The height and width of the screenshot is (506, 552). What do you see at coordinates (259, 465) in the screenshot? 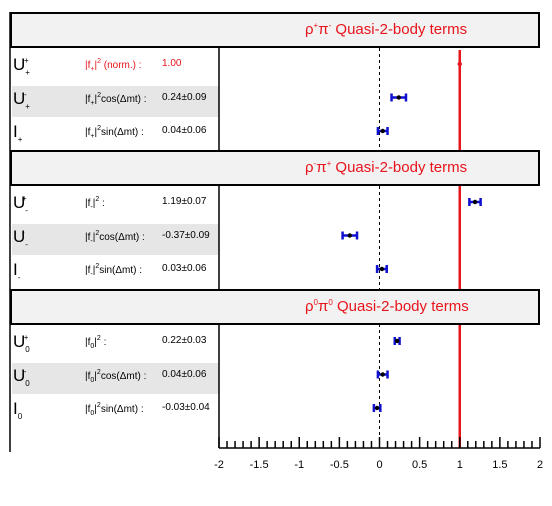
I see `x-tick-label: -1.5` at bounding box center [259, 465].